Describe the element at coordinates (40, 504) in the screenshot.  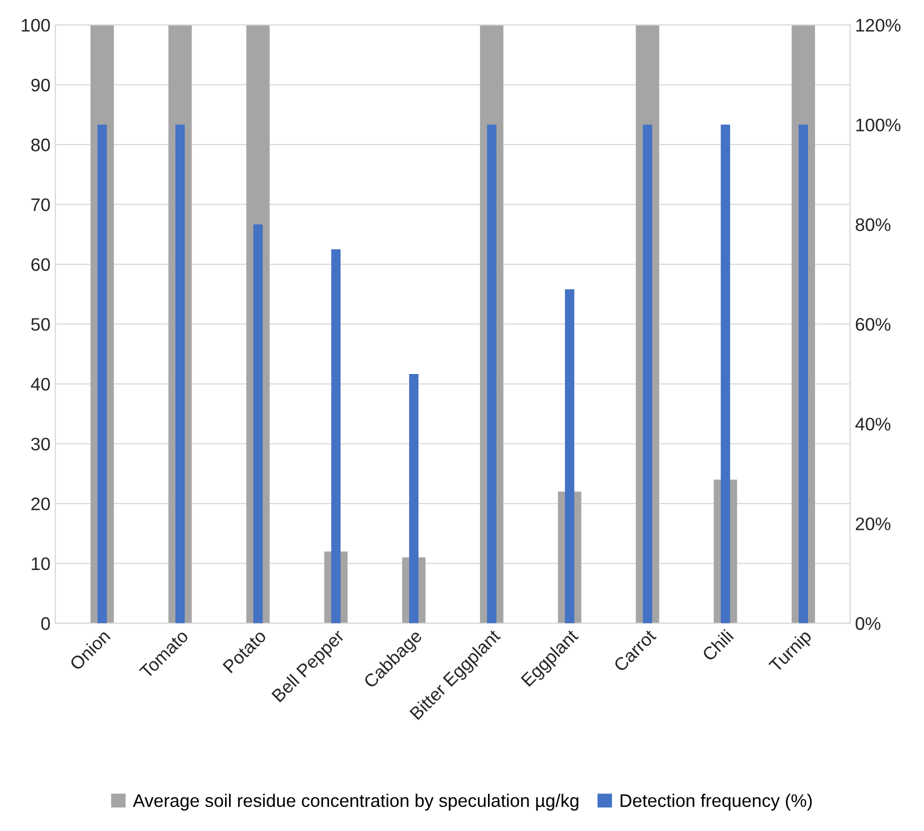
I see `y-tick-label: 20` at that location.